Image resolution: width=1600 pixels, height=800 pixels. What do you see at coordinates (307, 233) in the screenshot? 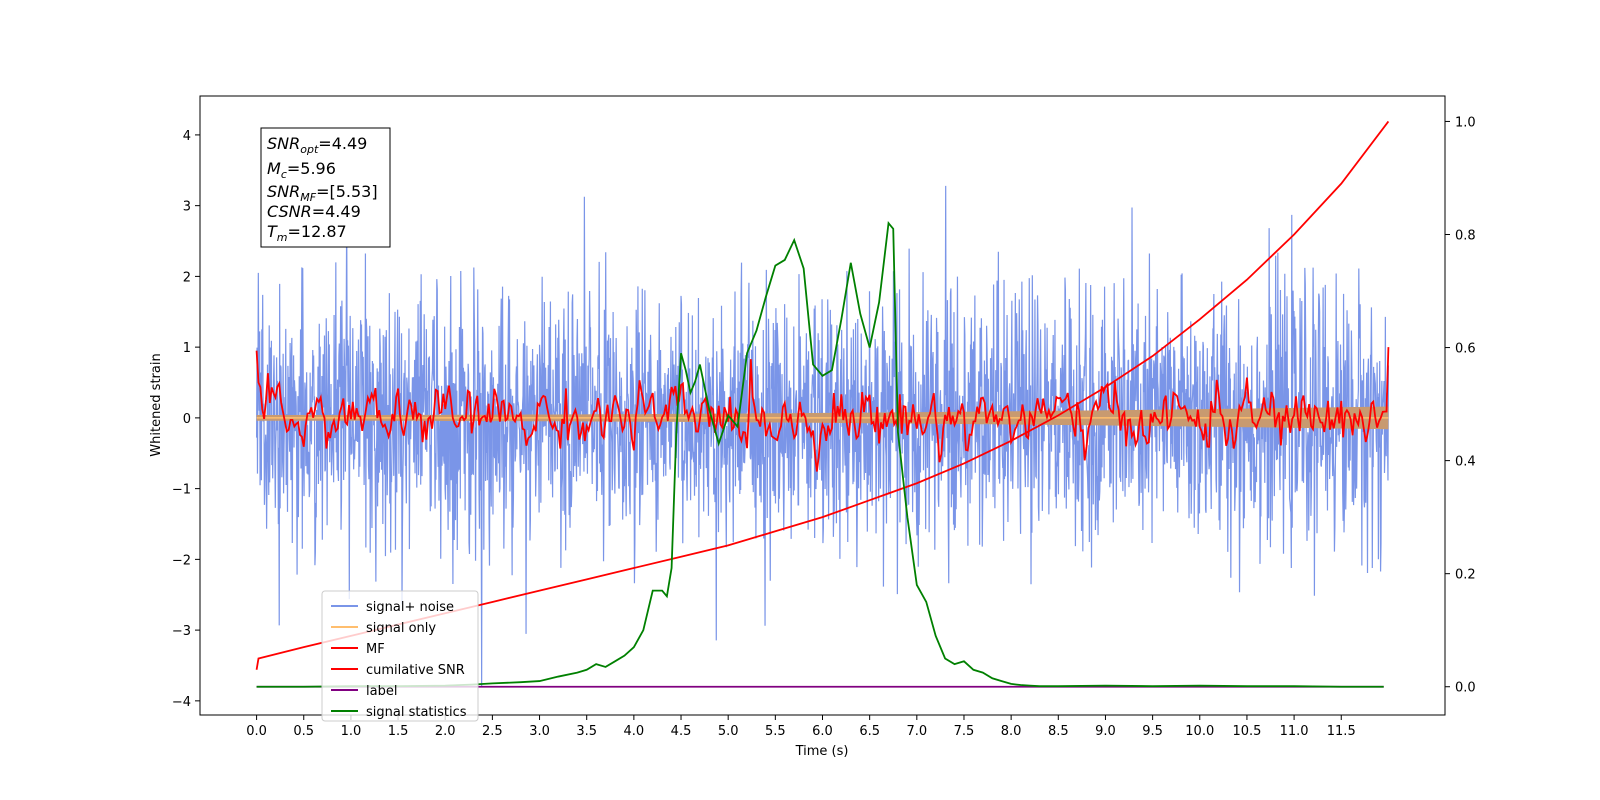
I see `svg-text: Tm=12.87` at bounding box center [307, 233].